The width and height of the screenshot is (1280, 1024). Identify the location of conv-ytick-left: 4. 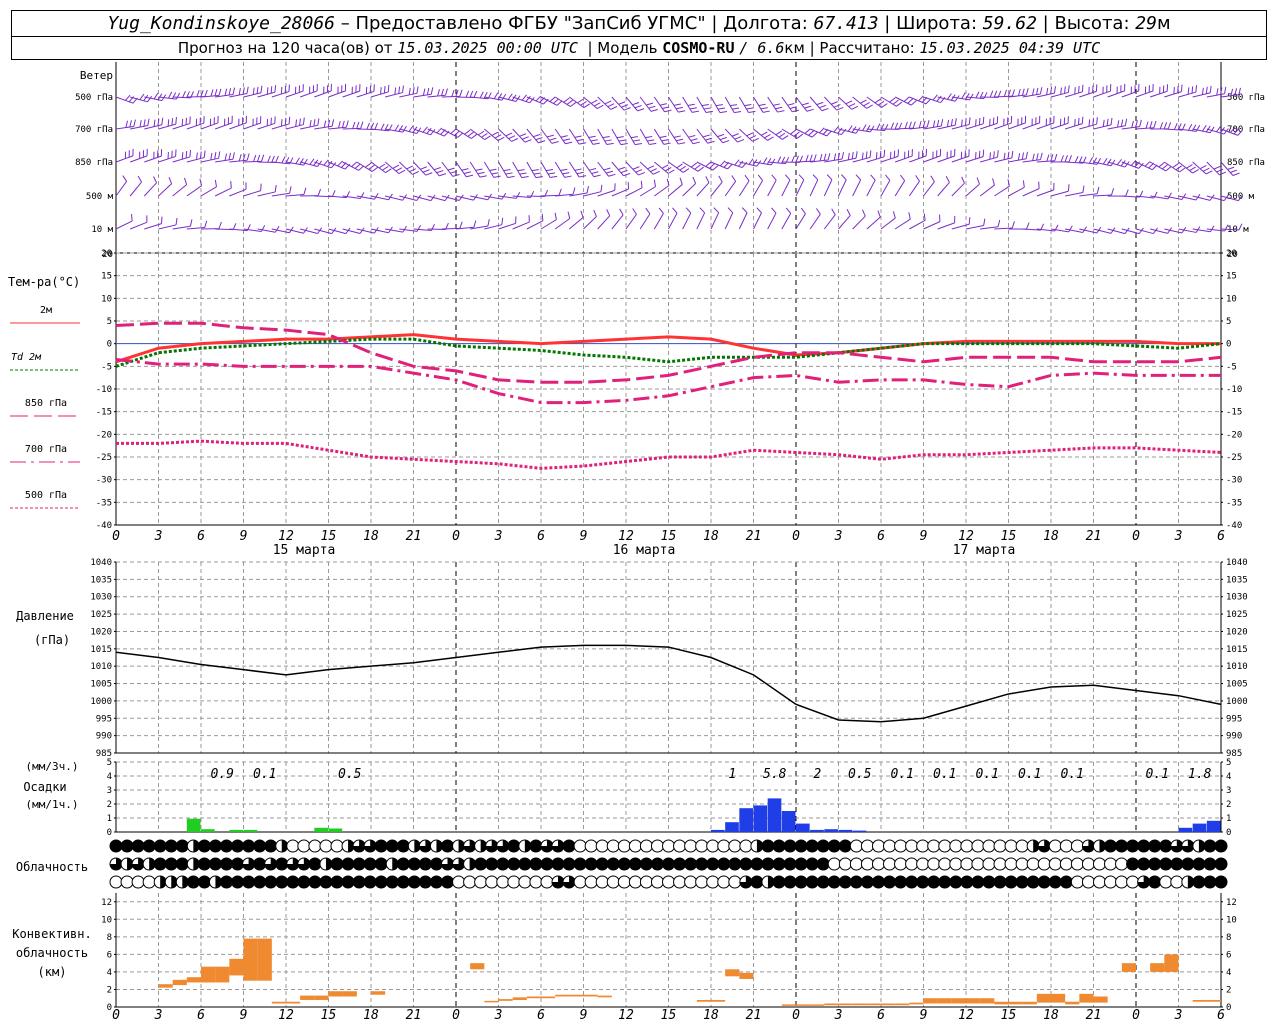
(109, 973).